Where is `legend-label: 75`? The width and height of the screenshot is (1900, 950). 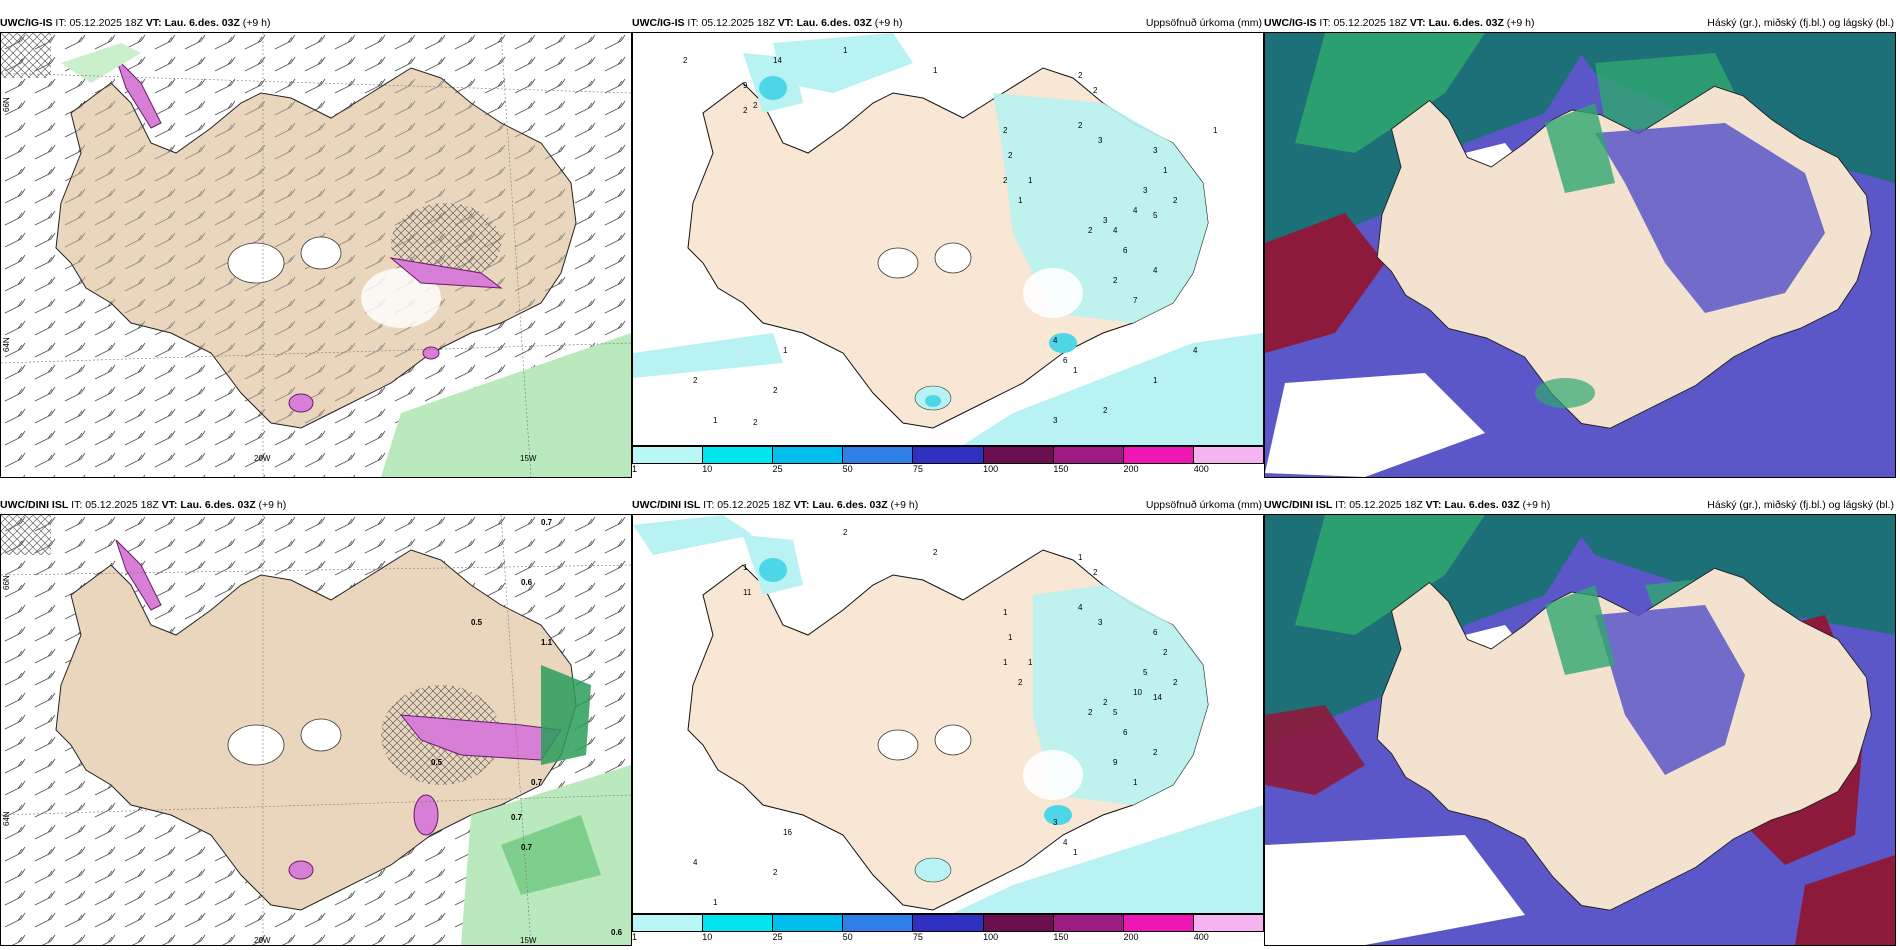 legend-label: 75 is located at coordinates (917, 937).